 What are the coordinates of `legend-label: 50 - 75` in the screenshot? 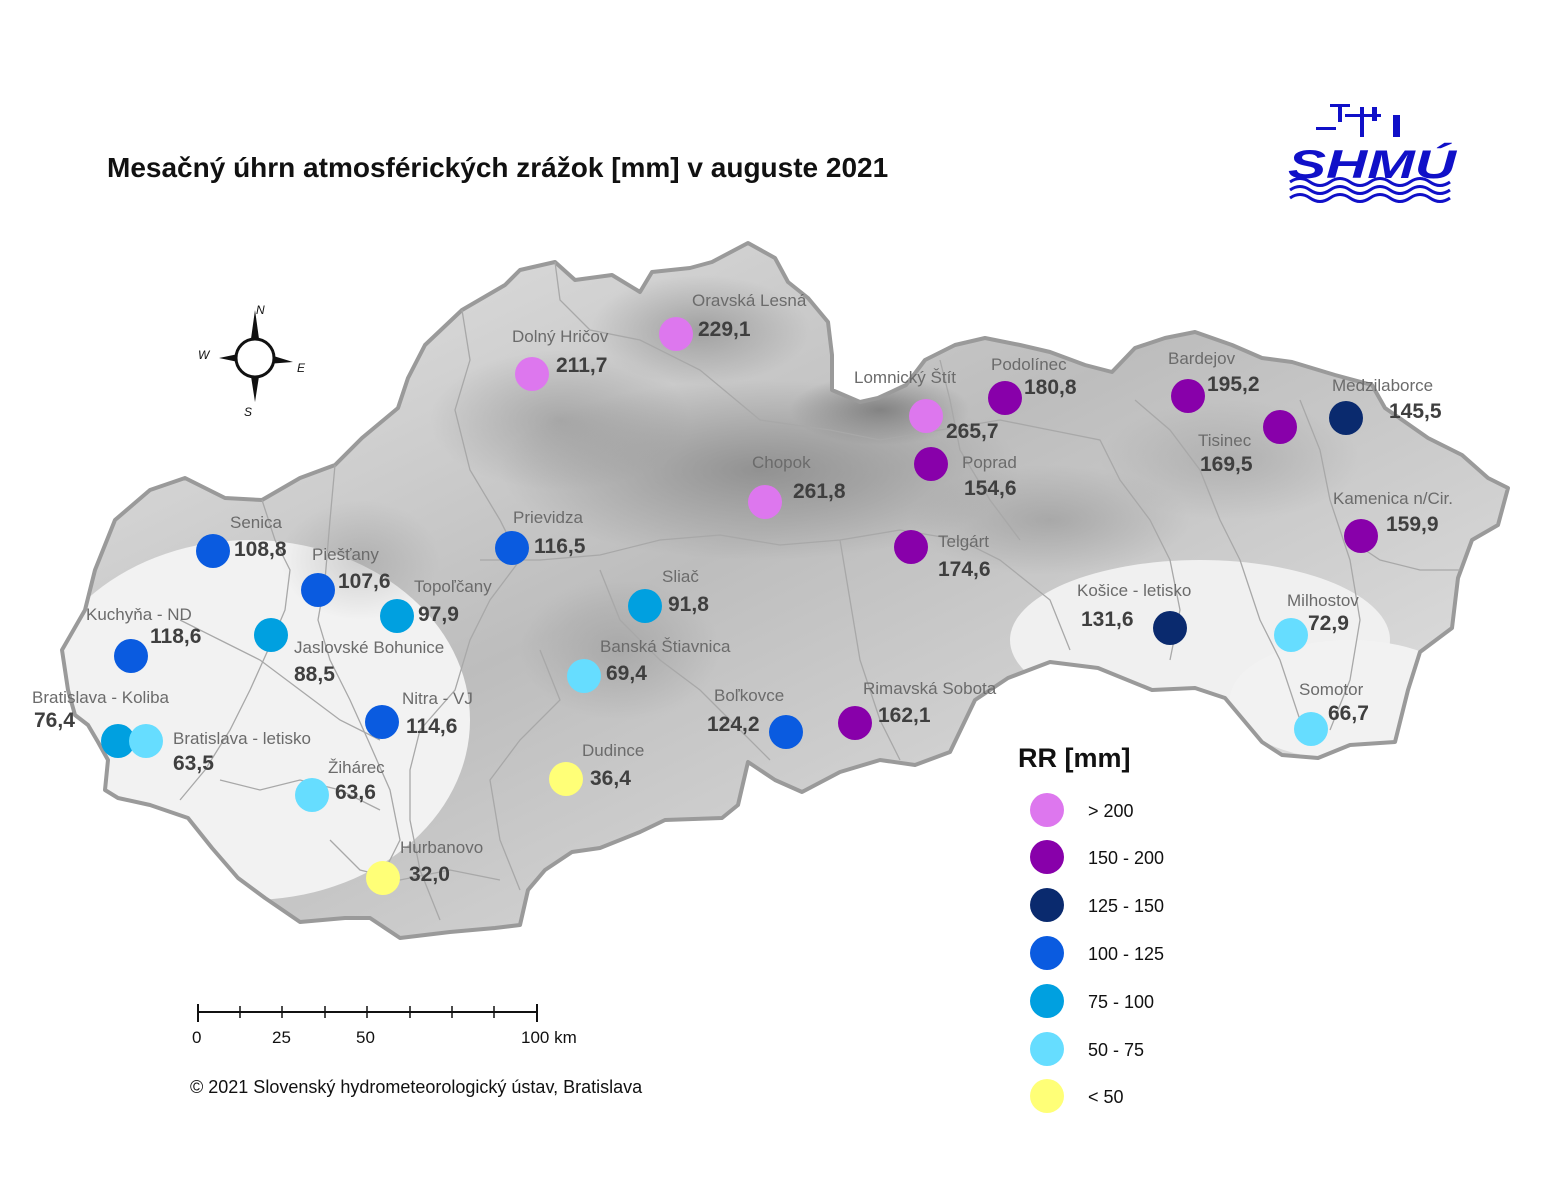 It's located at (1116, 1050).